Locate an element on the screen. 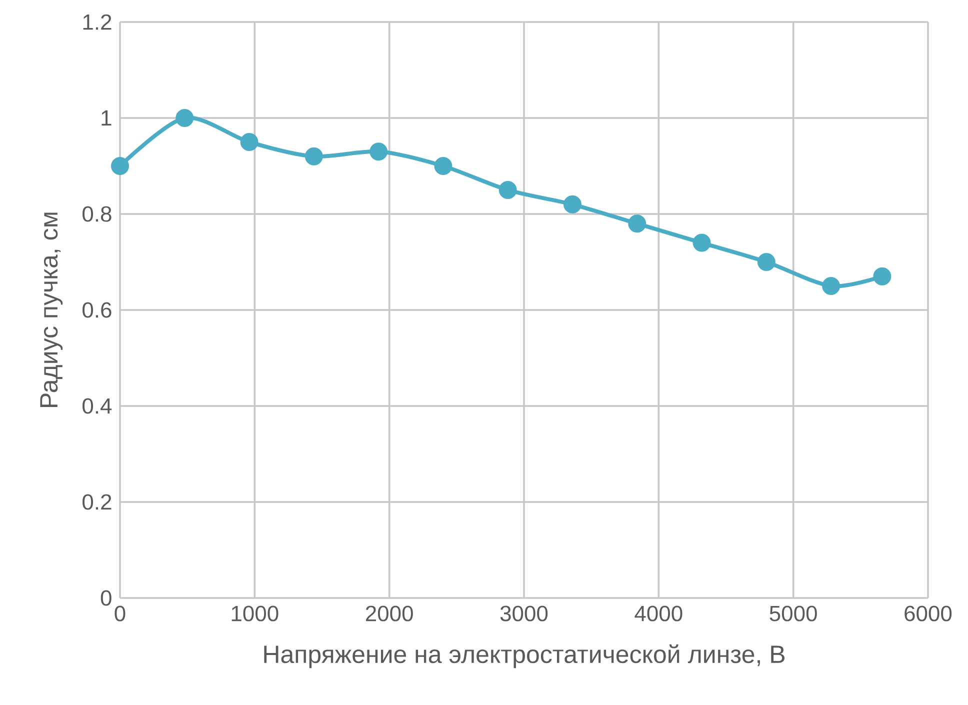 Image resolution: width=968 pixels, height=705 pixels. x-tick-label: 3000 is located at coordinates (524, 614).